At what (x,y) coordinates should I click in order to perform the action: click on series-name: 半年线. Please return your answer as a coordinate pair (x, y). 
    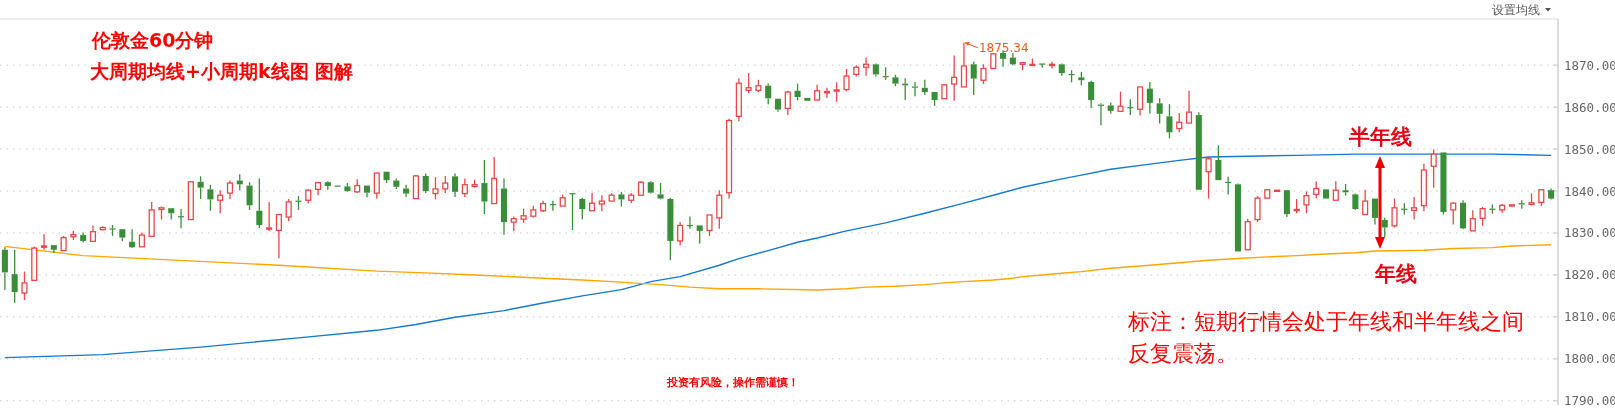
    Looking at the image, I should click on (1380, 137).